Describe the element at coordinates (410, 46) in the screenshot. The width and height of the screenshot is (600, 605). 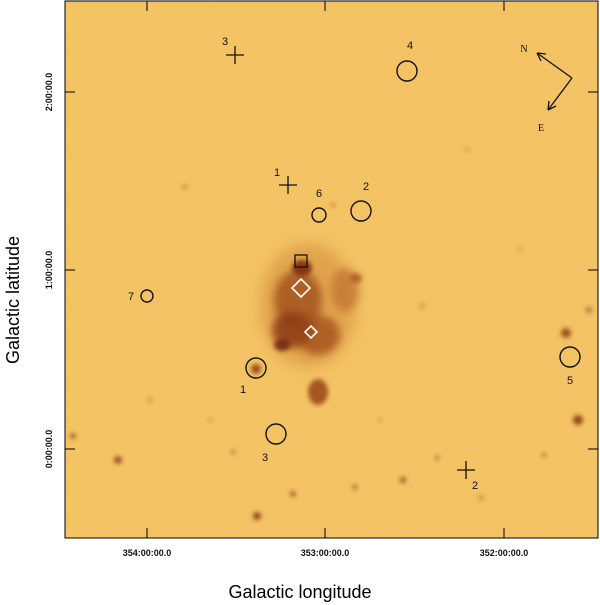
I see `circle-label-4: 4` at that location.